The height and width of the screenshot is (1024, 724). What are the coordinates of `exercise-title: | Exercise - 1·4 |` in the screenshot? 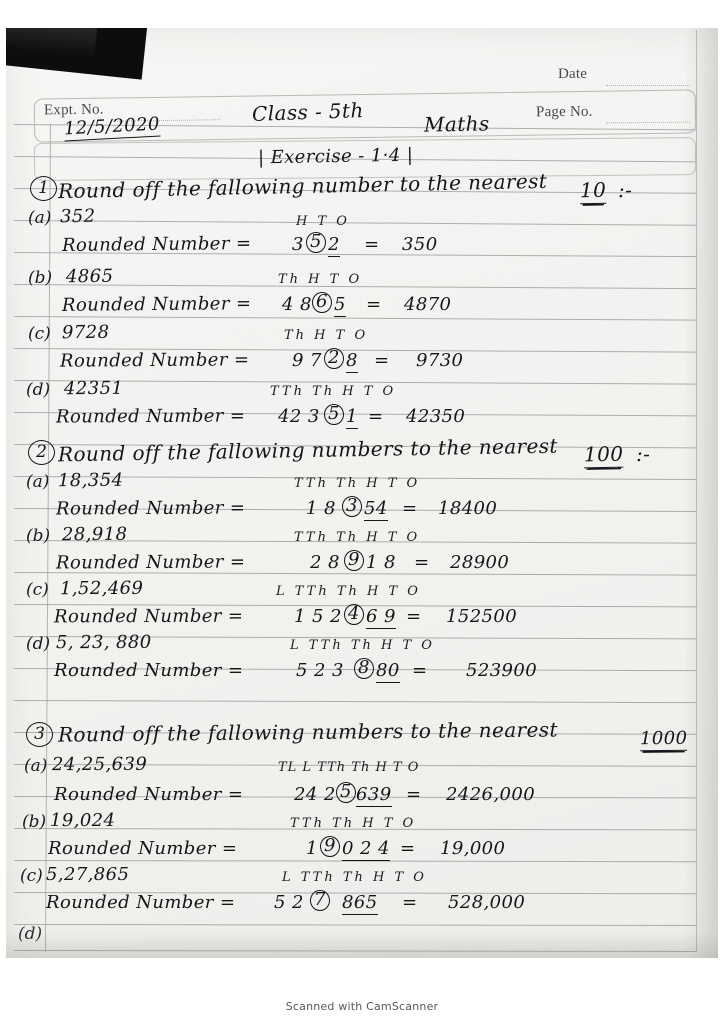 It's located at (335, 156).